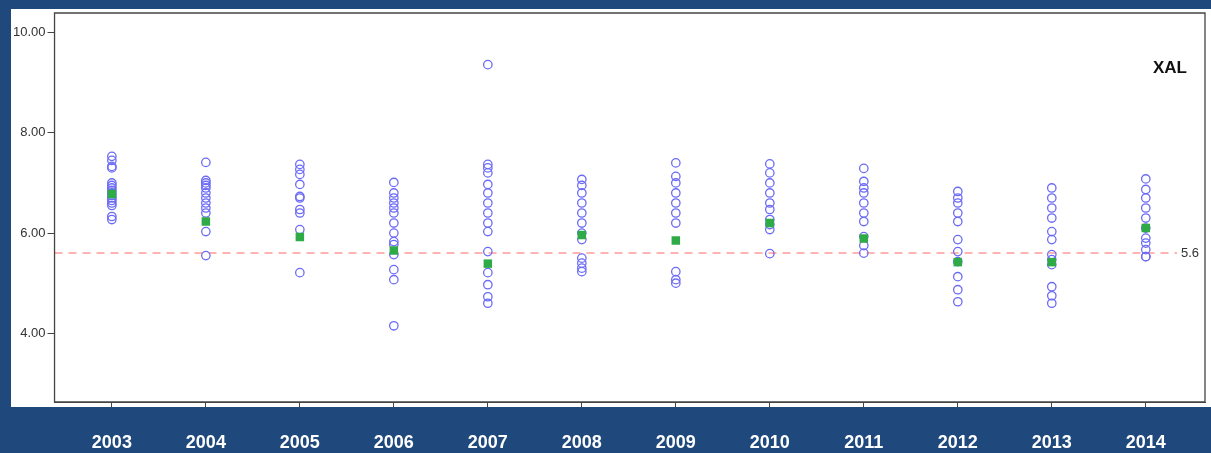  Describe the element at coordinates (581, 441) in the screenshot. I see `x-tick-label: 2008` at that location.